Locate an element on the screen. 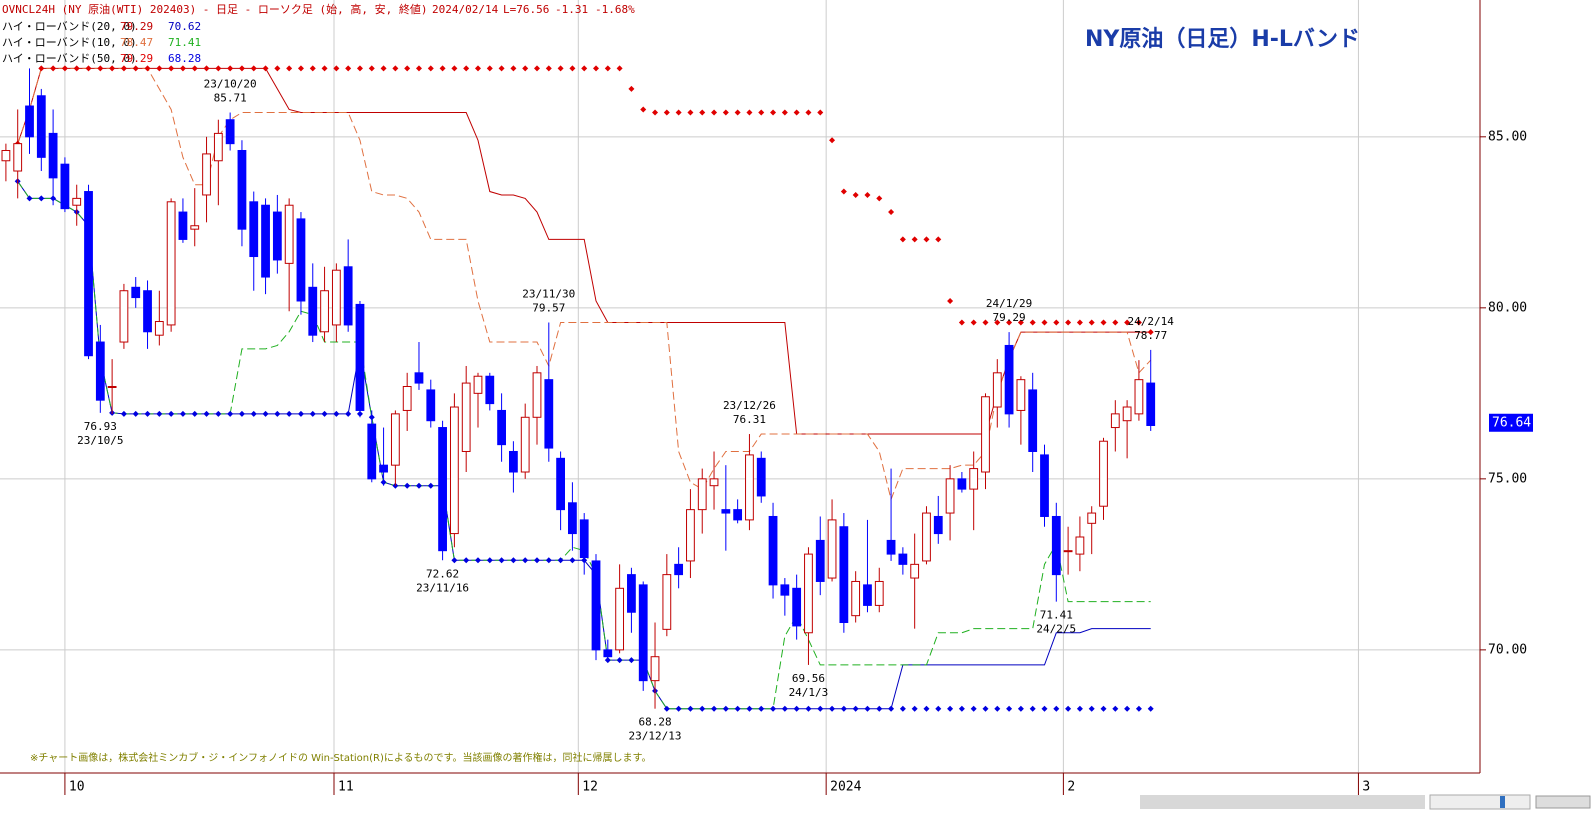 Image resolution: width=1592 pixels, height=822 pixels. scrollbar is located at coordinates (1282, 802).